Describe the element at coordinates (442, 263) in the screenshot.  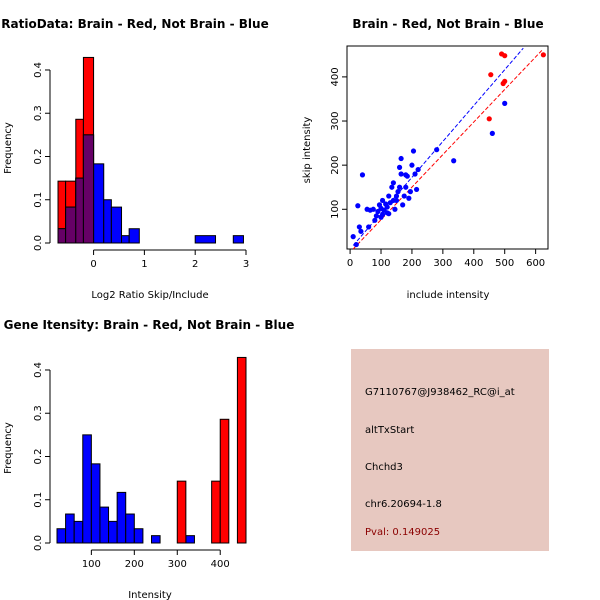
I see `scatter-x-tick-label: 300` at that location.